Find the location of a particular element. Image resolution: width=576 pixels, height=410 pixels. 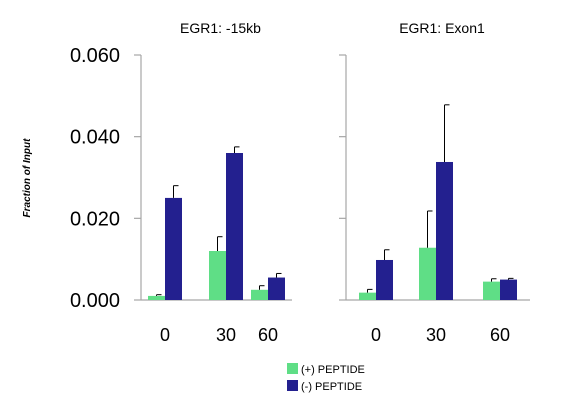

panel-title: EGR1: -15kb is located at coordinates (220, 28).